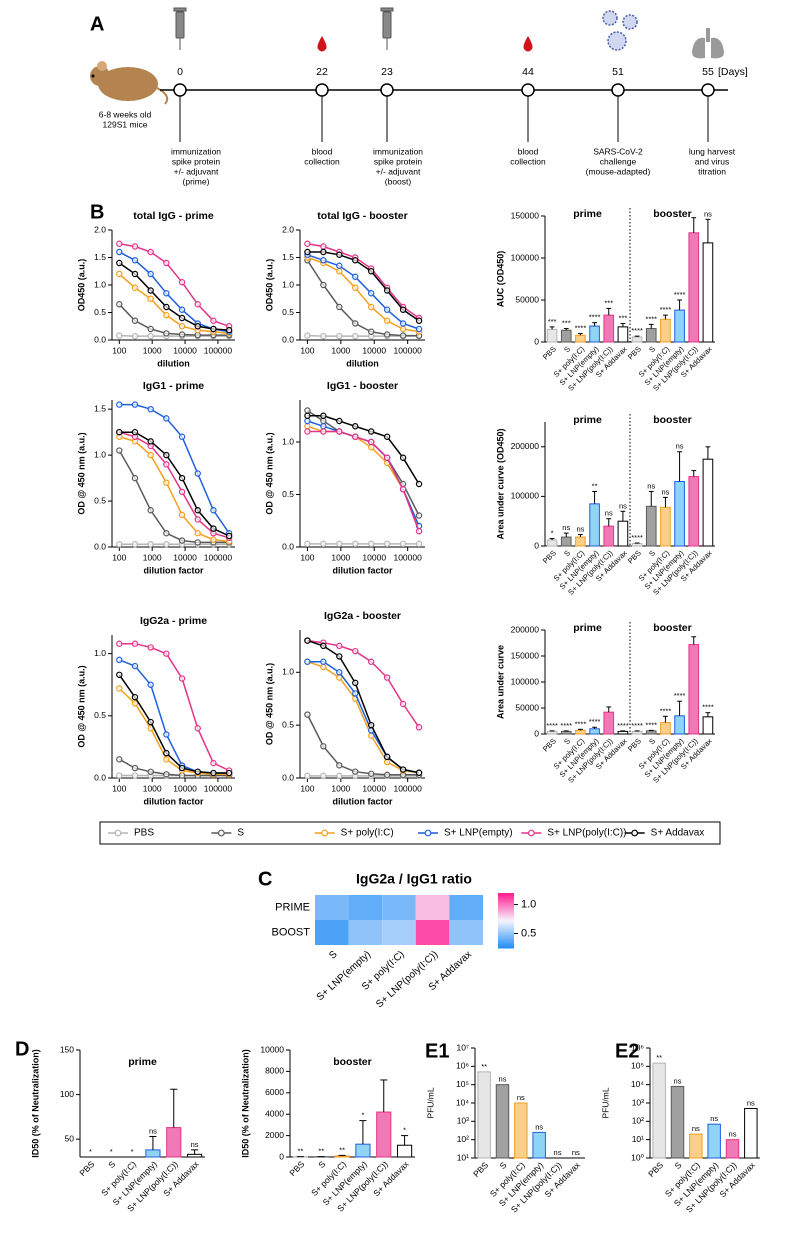  Describe the element at coordinates (618, 90) in the screenshot. I see `event-marker` at that location.